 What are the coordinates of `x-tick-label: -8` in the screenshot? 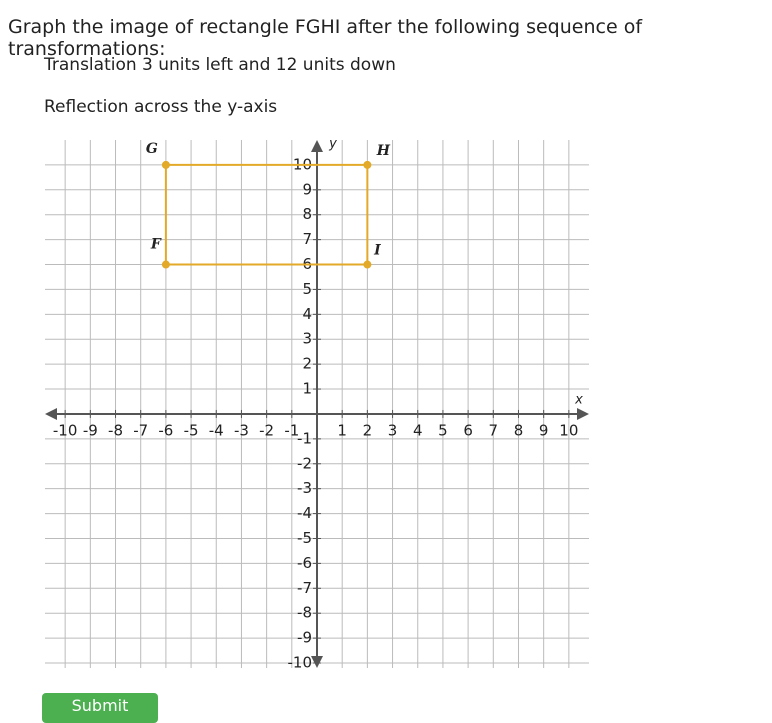 It's located at (115, 430).